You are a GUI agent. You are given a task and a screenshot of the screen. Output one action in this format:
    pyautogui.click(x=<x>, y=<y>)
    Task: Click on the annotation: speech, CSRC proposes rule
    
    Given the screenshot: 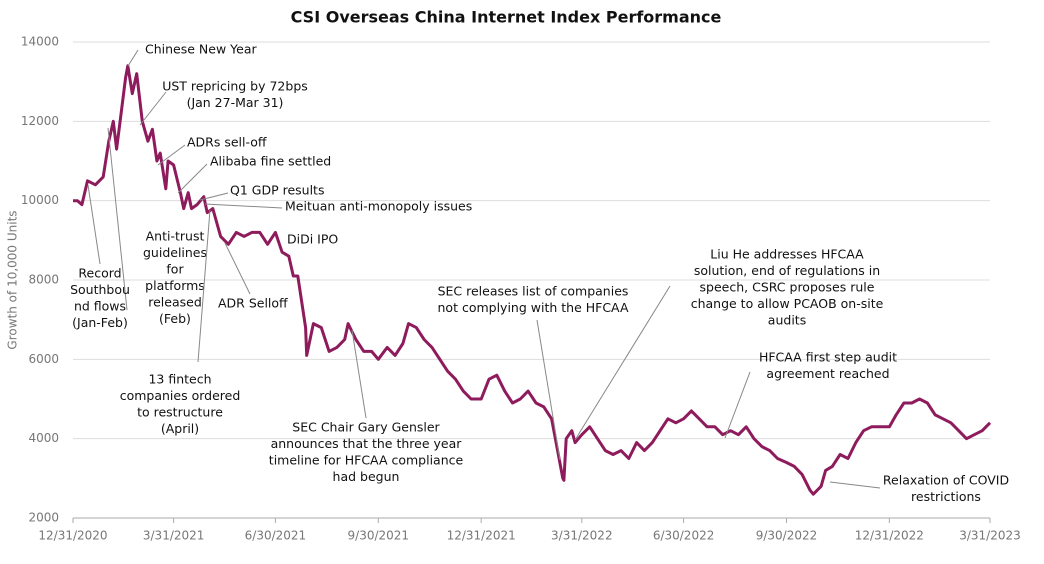 What is the action you would take?
    pyautogui.click(x=787, y=287)
    